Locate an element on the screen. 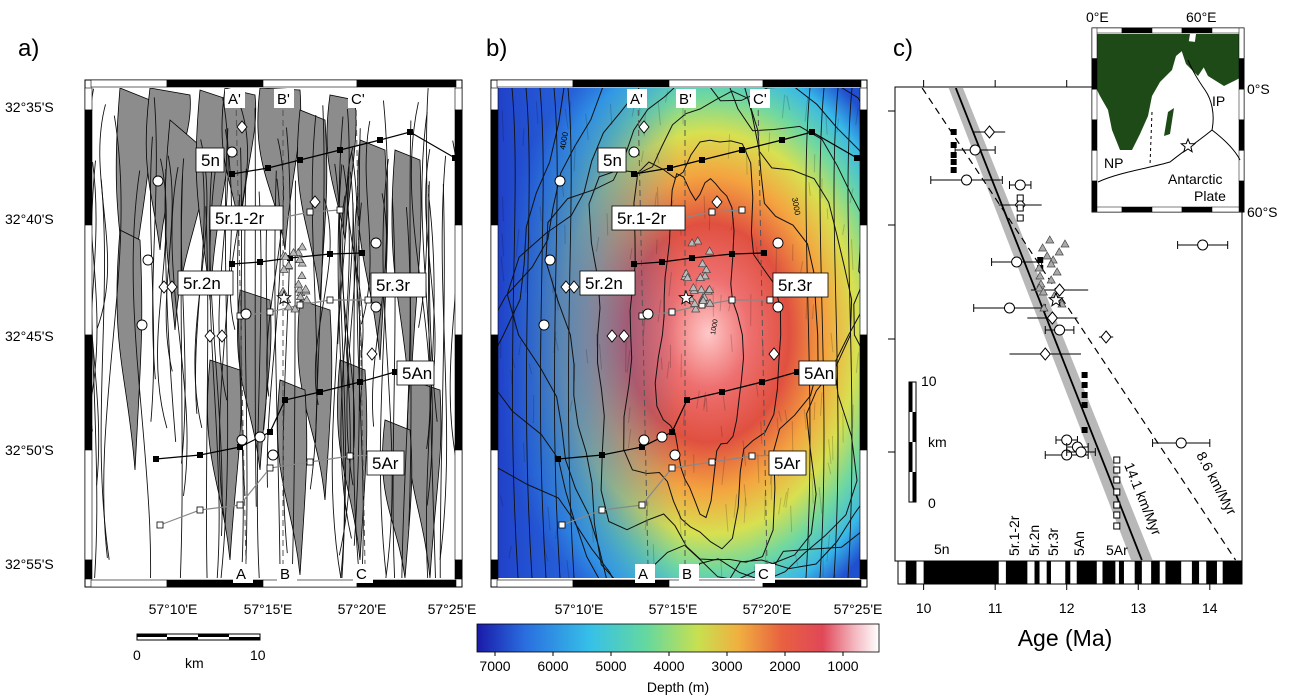 The height and width of the screenshot is (697, 1305). colorbar-ramp is located at coordinates (678, 638).